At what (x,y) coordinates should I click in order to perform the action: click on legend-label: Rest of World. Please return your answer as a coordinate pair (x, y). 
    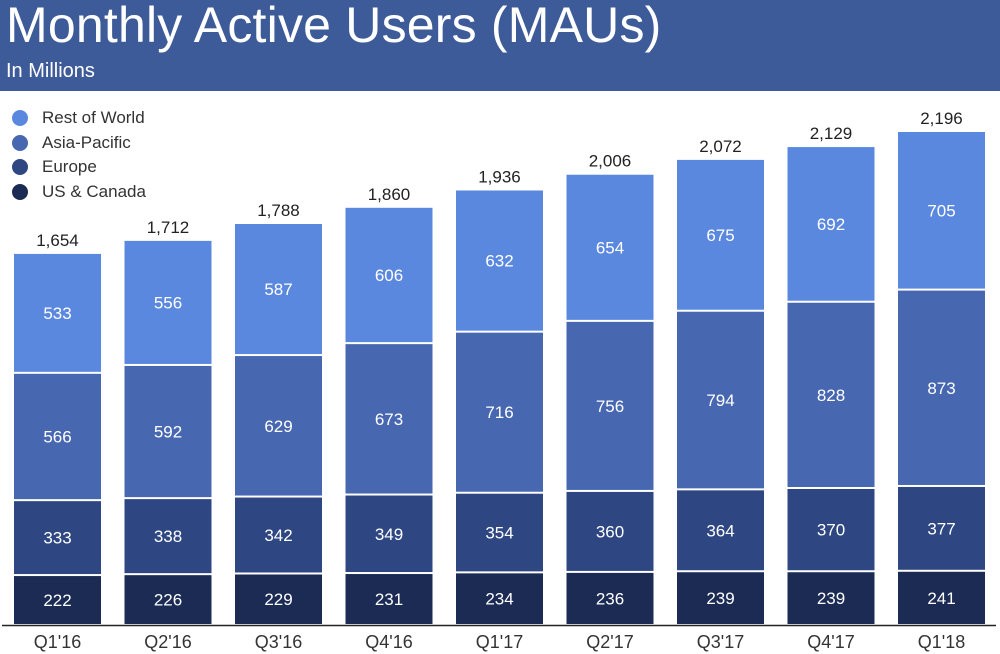
    Looking at the image, I should click on (93, 118).